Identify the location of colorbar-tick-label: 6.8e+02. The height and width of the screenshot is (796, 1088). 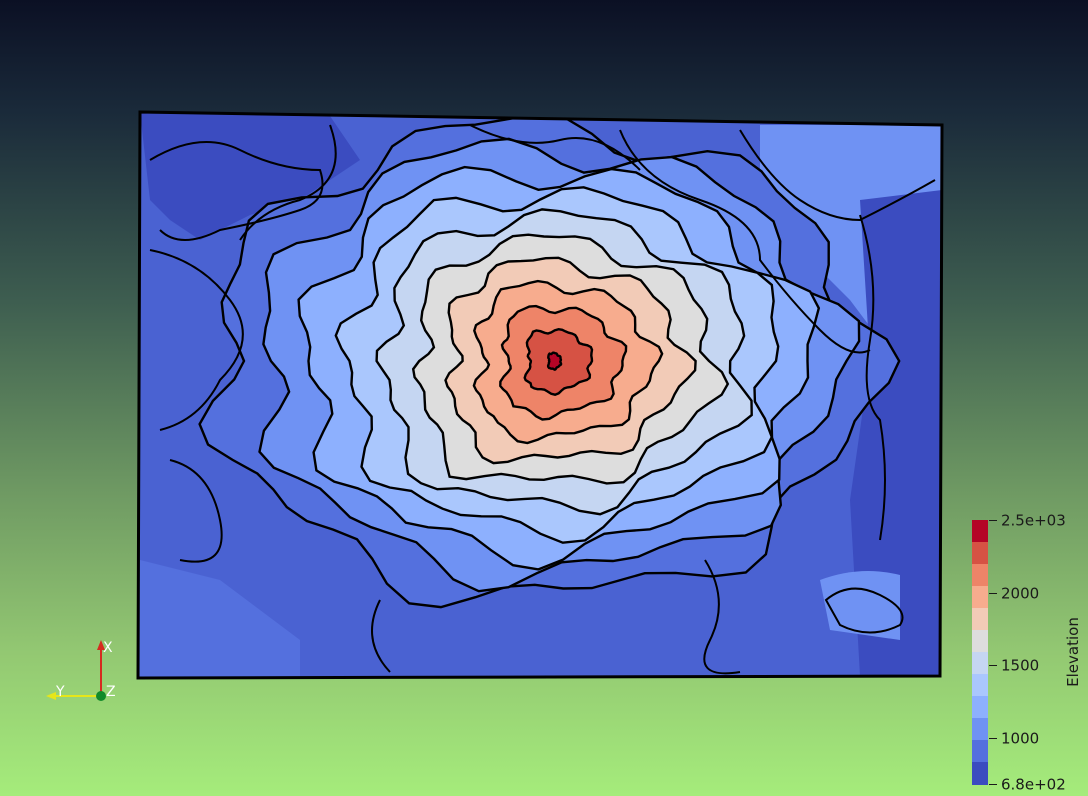
(1033, 784).